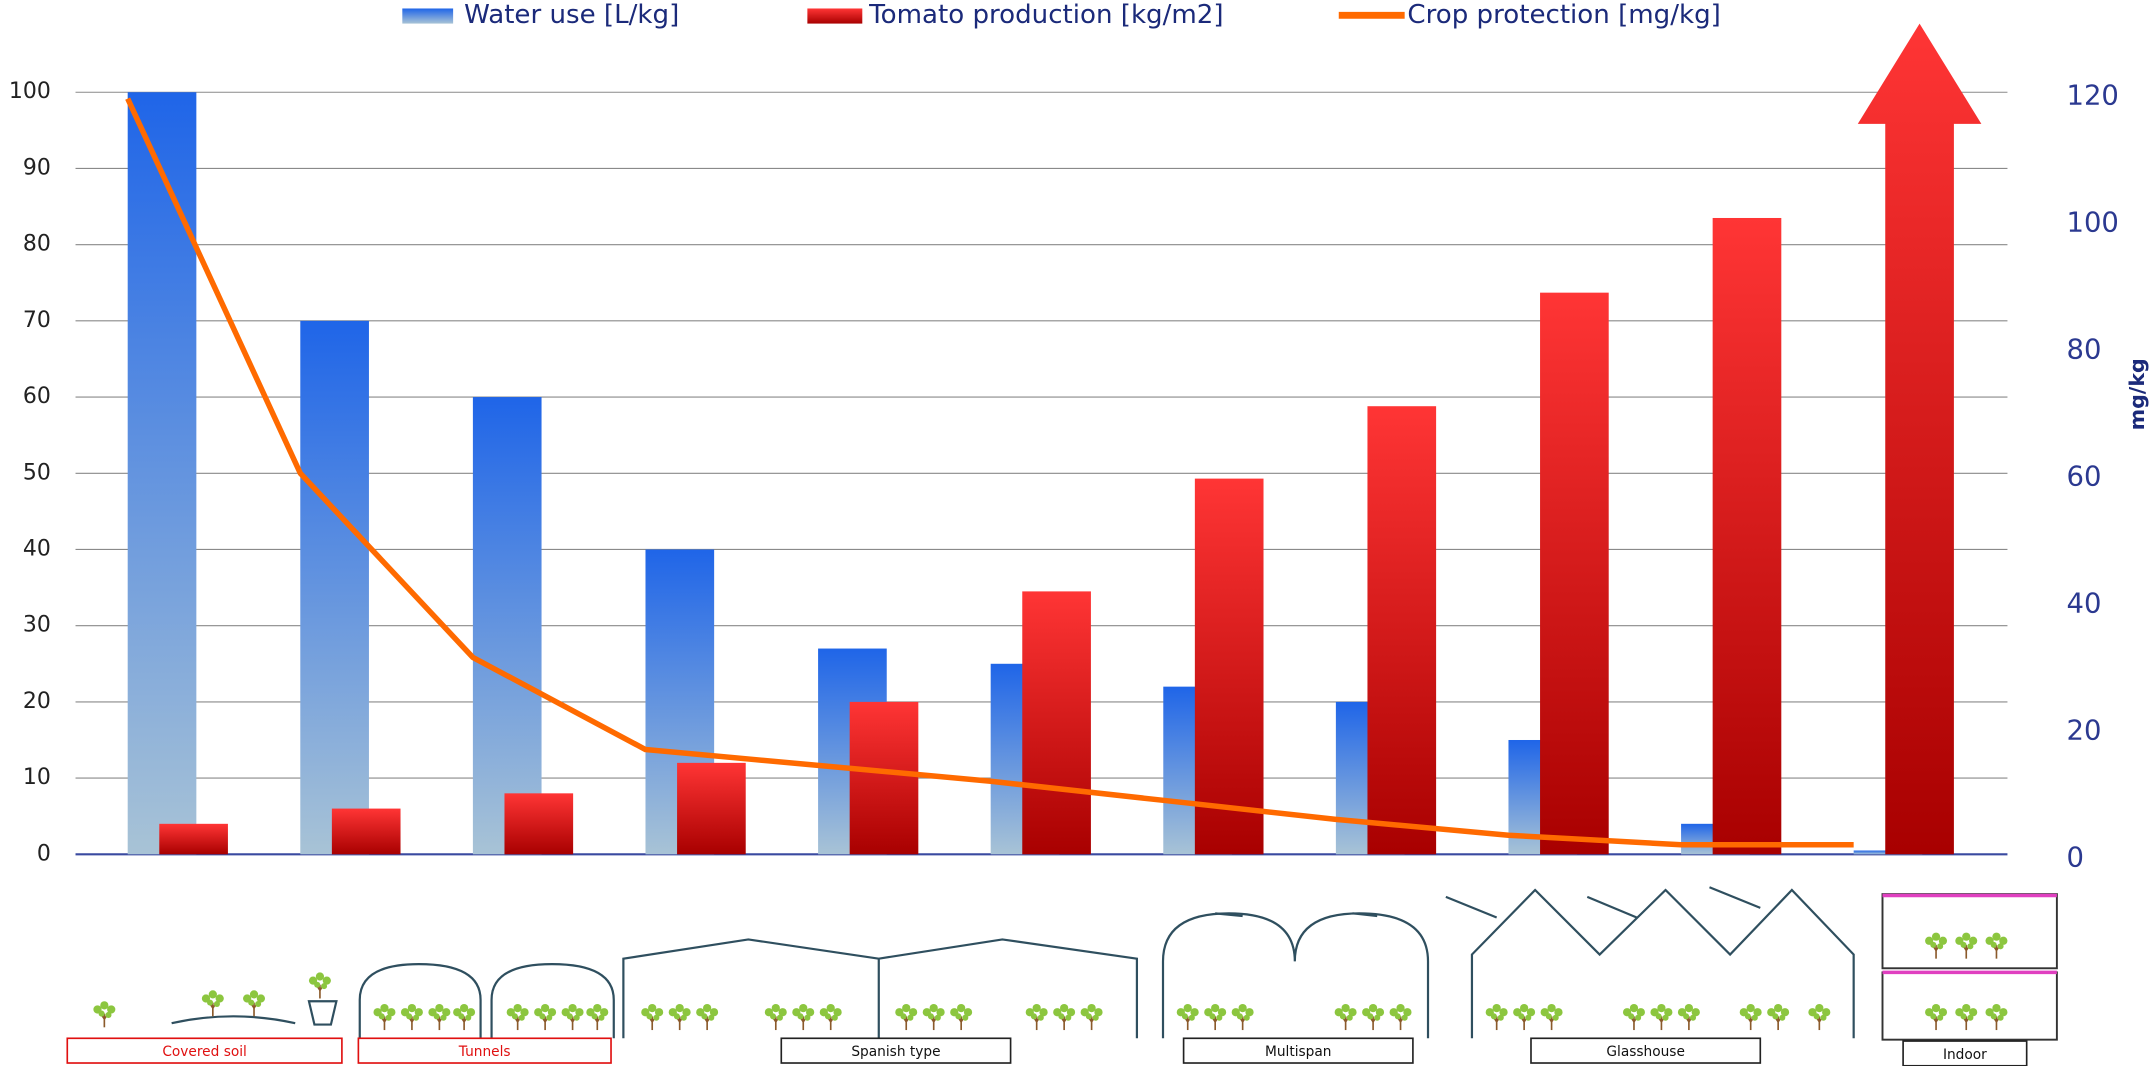  I want to click on y-tick-label: 10, so click(37, 777).